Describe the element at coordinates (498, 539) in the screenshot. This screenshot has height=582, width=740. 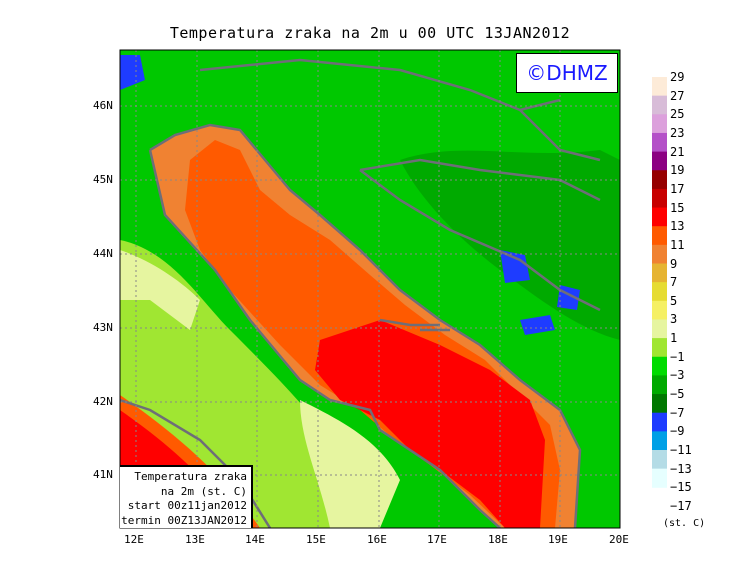
I see `lon-label: 18E` at that location.